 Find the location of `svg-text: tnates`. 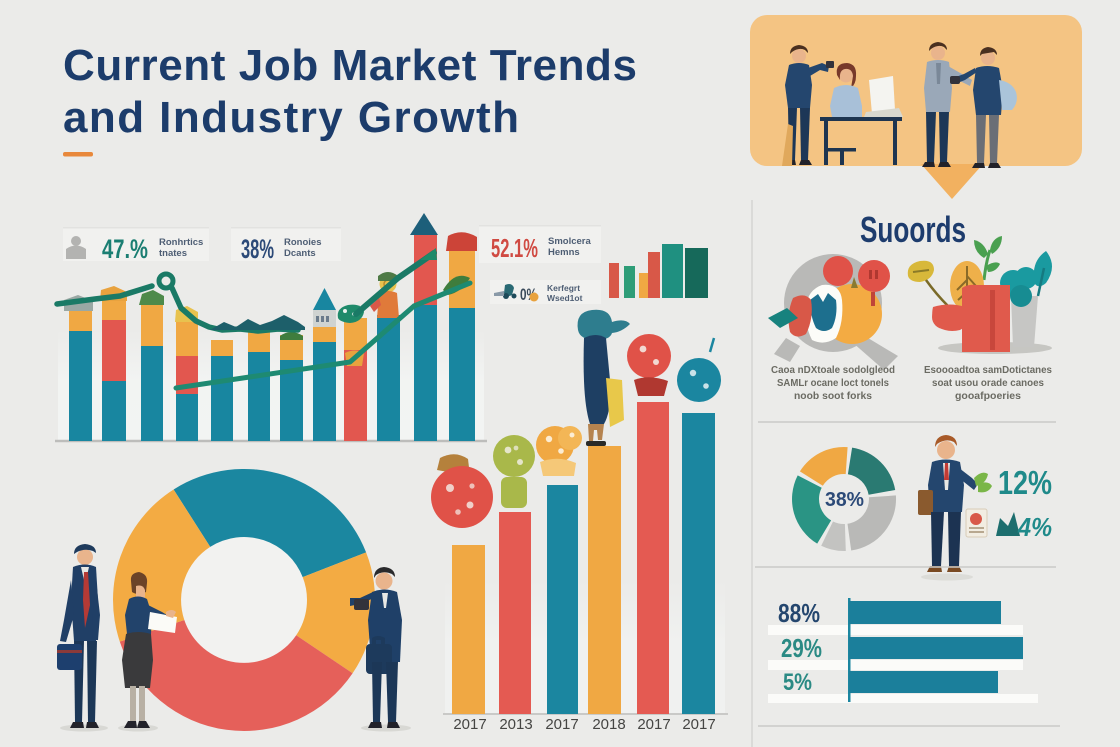

svg-text: tnates is located at coordinates (173, 253).